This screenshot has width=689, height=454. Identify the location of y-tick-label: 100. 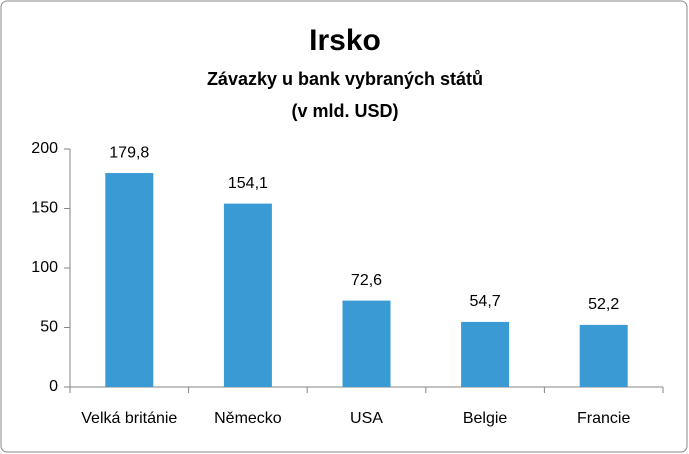
(44, 267).